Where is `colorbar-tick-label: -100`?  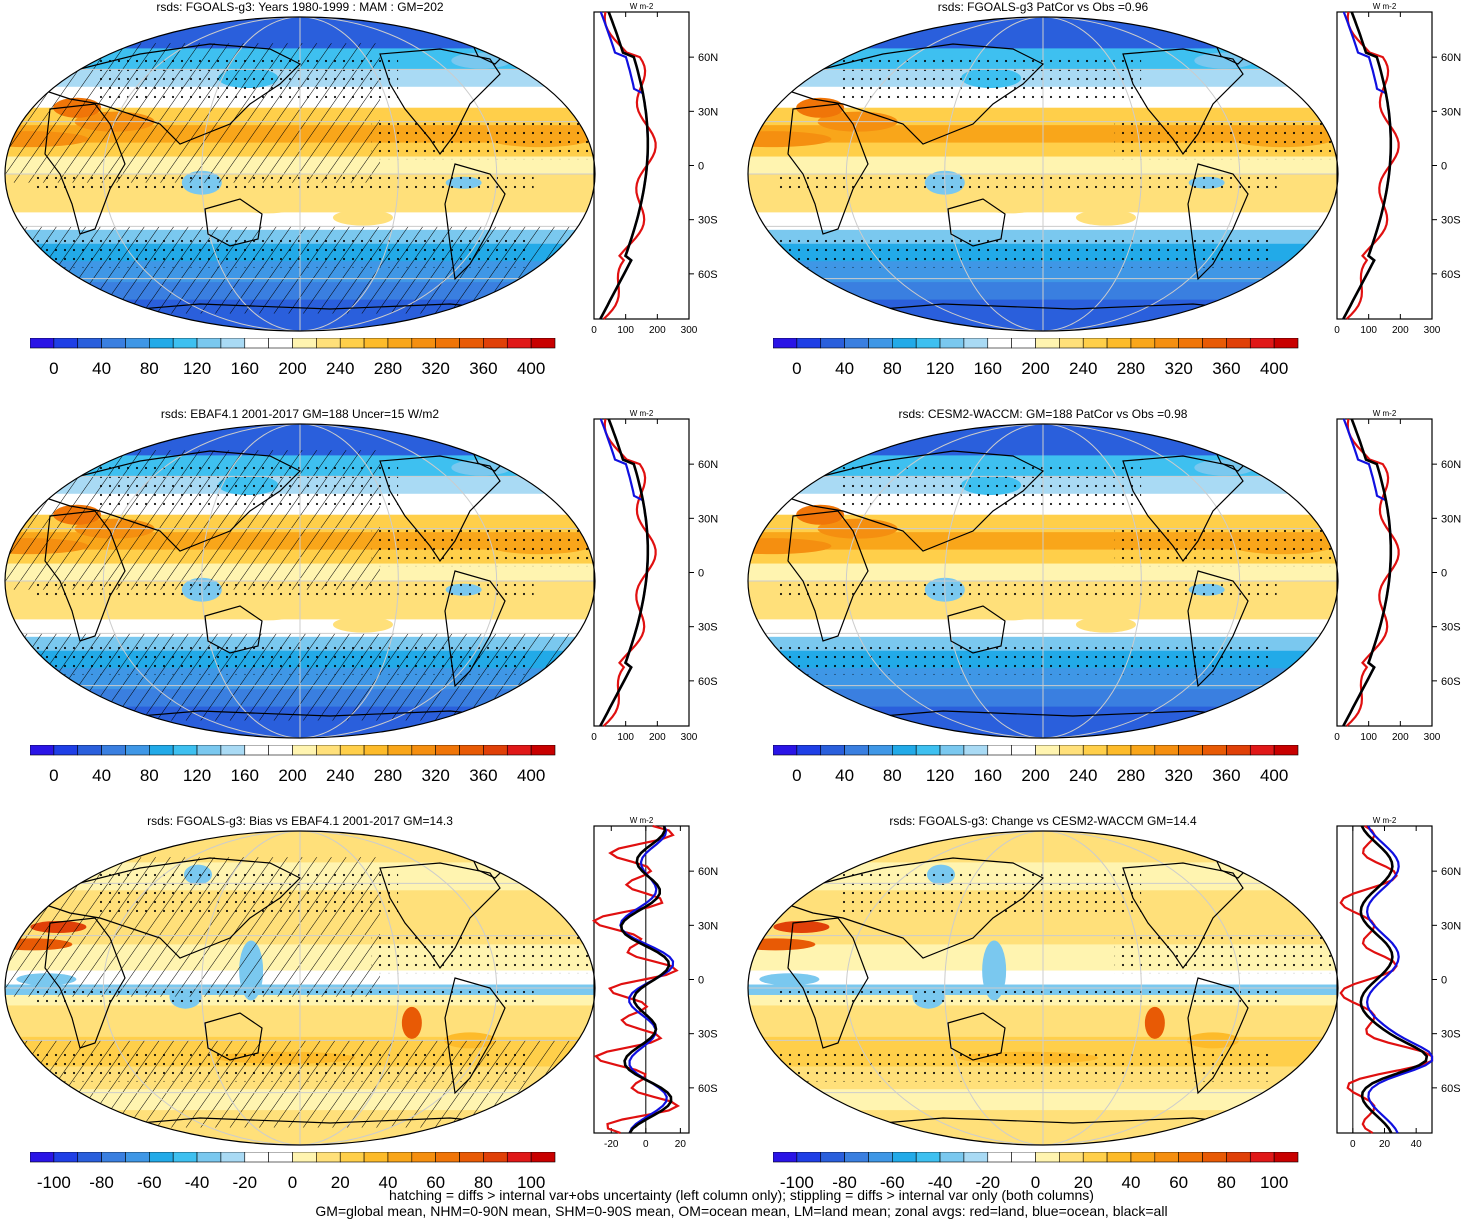 colorbar-tick-label: -100 is located at coordinates (797, 1182).